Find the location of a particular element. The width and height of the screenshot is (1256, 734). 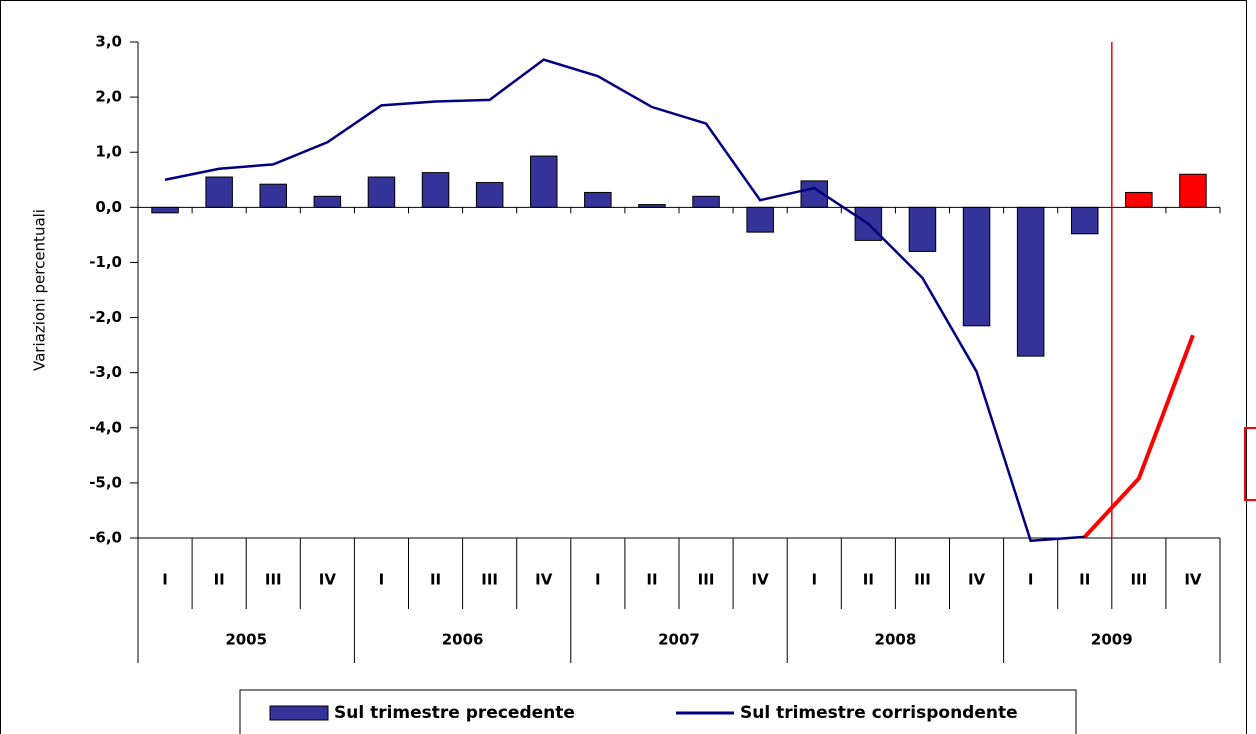

legend-label: Sul trimestre precedente is located at coordinates (454, 713).